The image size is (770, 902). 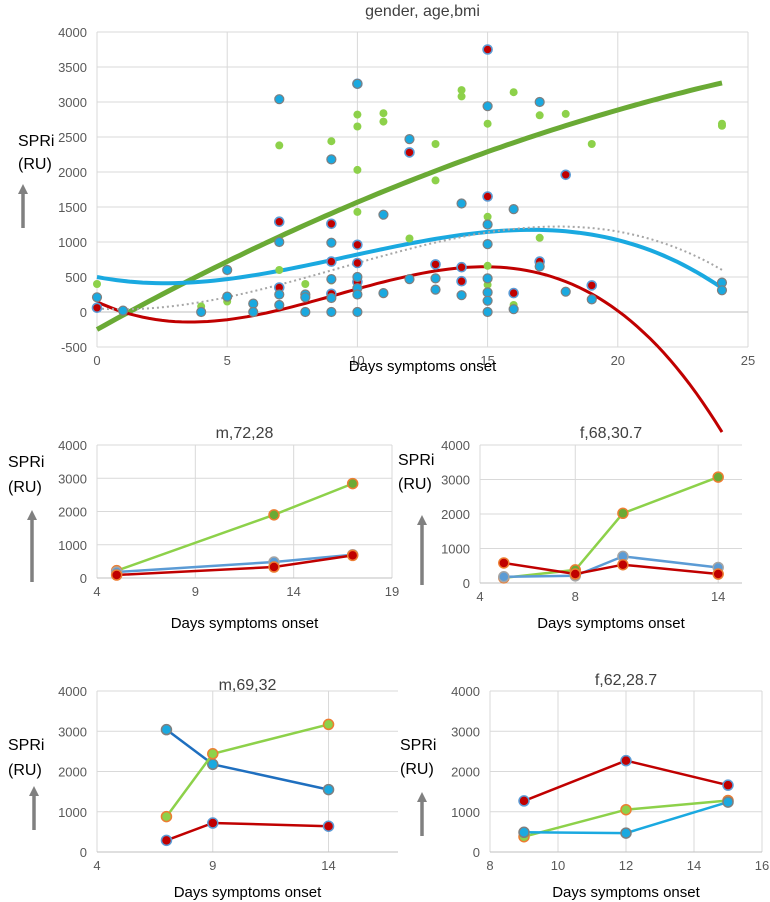 I want to click on x-tick-label: 14, so click(x=718, y=596).